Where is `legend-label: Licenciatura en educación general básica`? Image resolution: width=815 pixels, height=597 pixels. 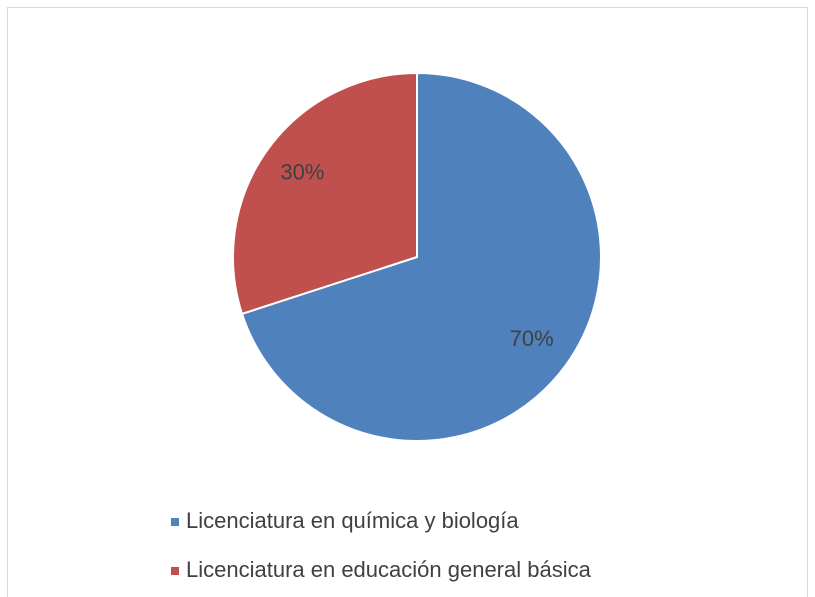 legend-label: Licenciatura en educación general básica is located at coordinates (389, 569).